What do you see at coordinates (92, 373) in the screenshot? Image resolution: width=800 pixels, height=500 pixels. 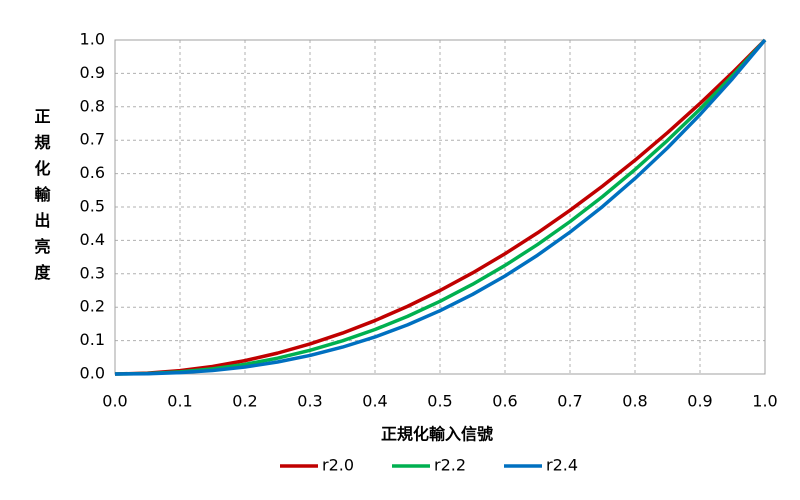 I see `y-tick-label: 0.0` at bounding box center [92, 373].